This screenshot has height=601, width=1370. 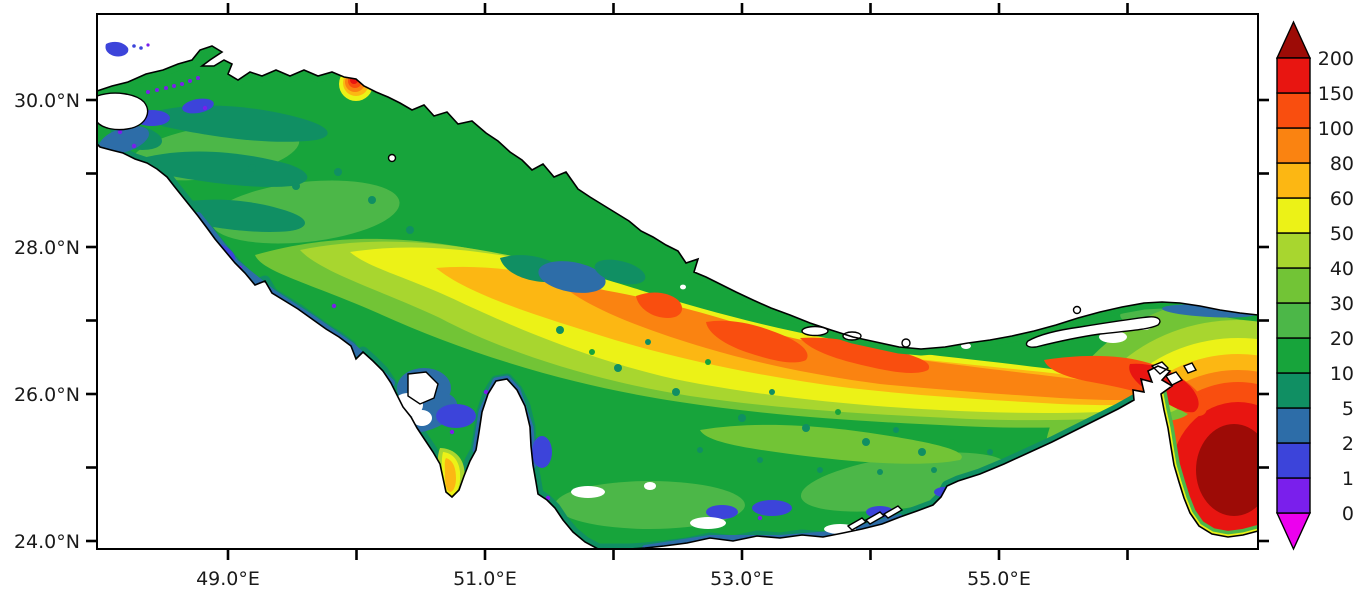 What do you see at coordinates (1093, 332) in the screenshot?
I see `qeshm-island` at bounding box center [1093, 332].